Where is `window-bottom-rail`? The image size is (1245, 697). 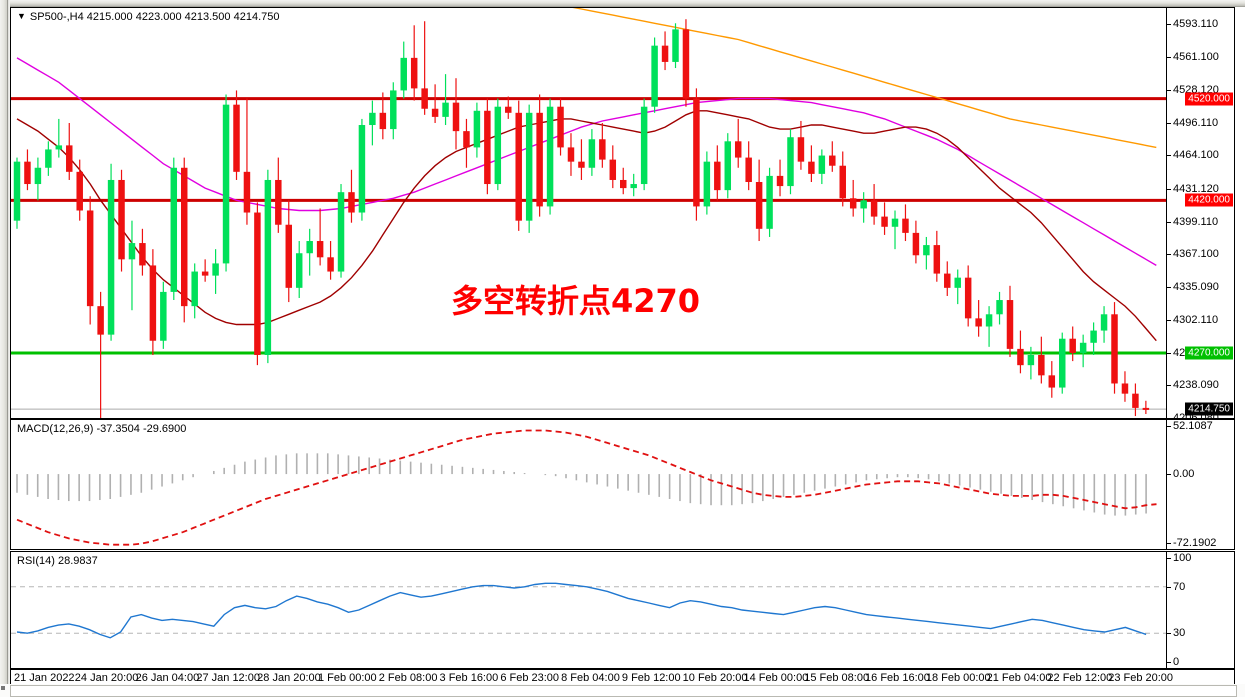 window-bottom-rail is located at coordinates (622, 690).